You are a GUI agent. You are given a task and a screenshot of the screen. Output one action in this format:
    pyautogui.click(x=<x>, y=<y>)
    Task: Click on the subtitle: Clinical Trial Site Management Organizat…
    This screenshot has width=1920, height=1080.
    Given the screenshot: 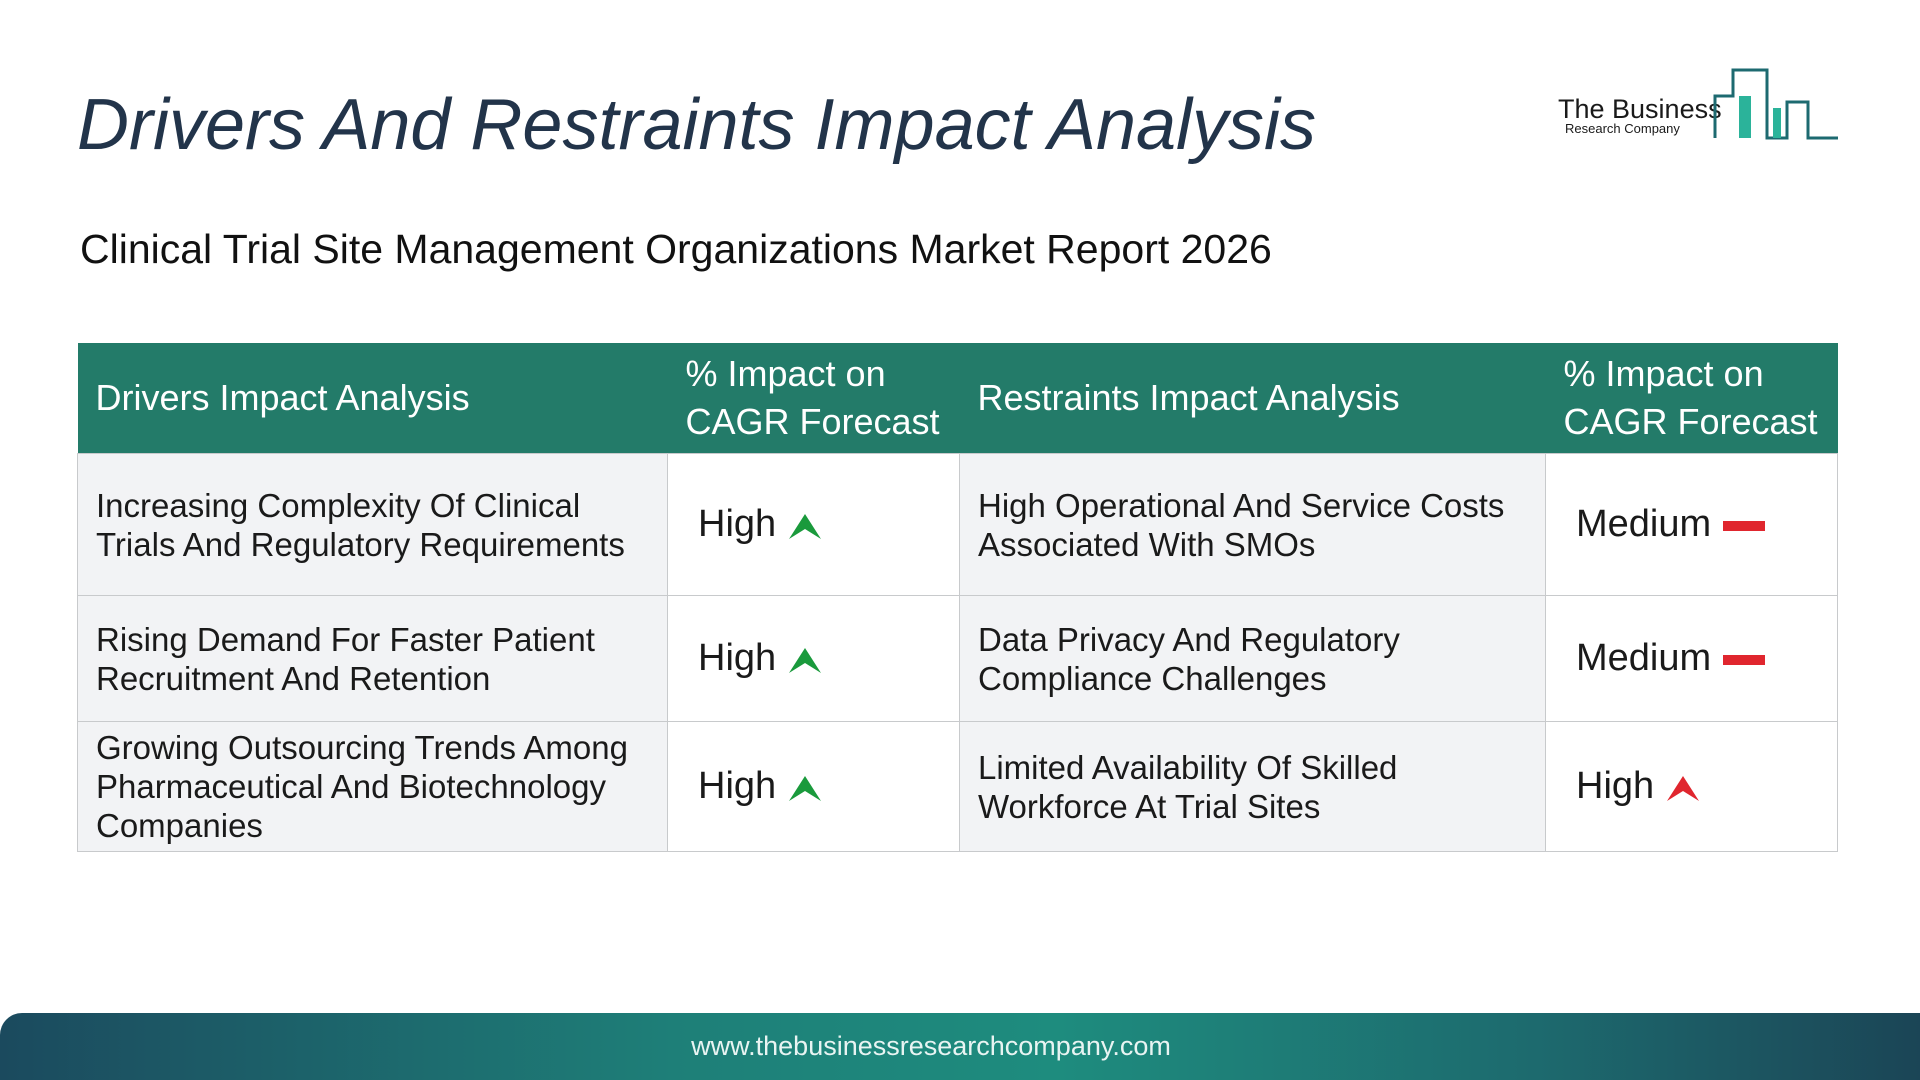 What is the action you would take?
    pyautogui.click(x=676, y=249)
    